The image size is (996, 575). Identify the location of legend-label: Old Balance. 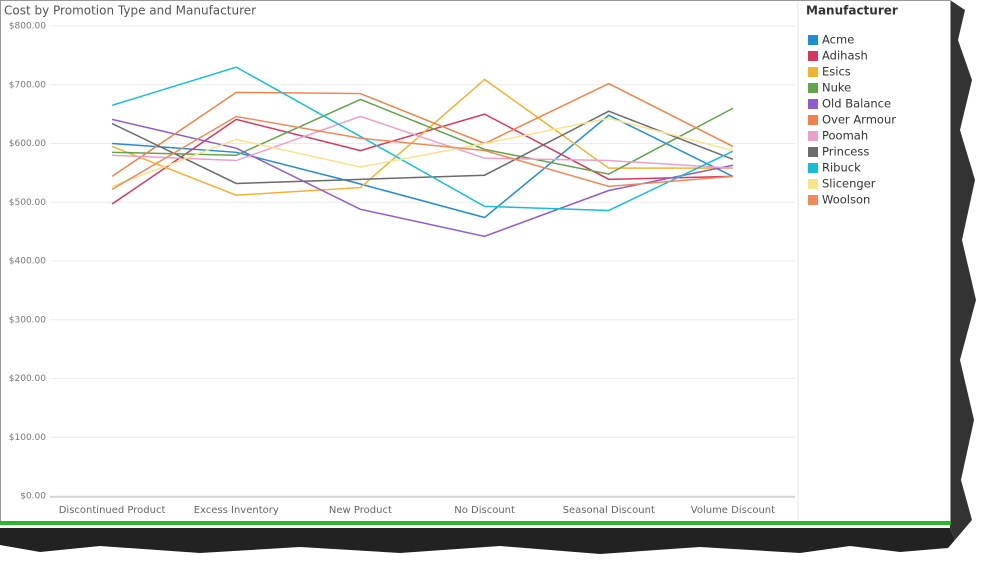
(856, 104).